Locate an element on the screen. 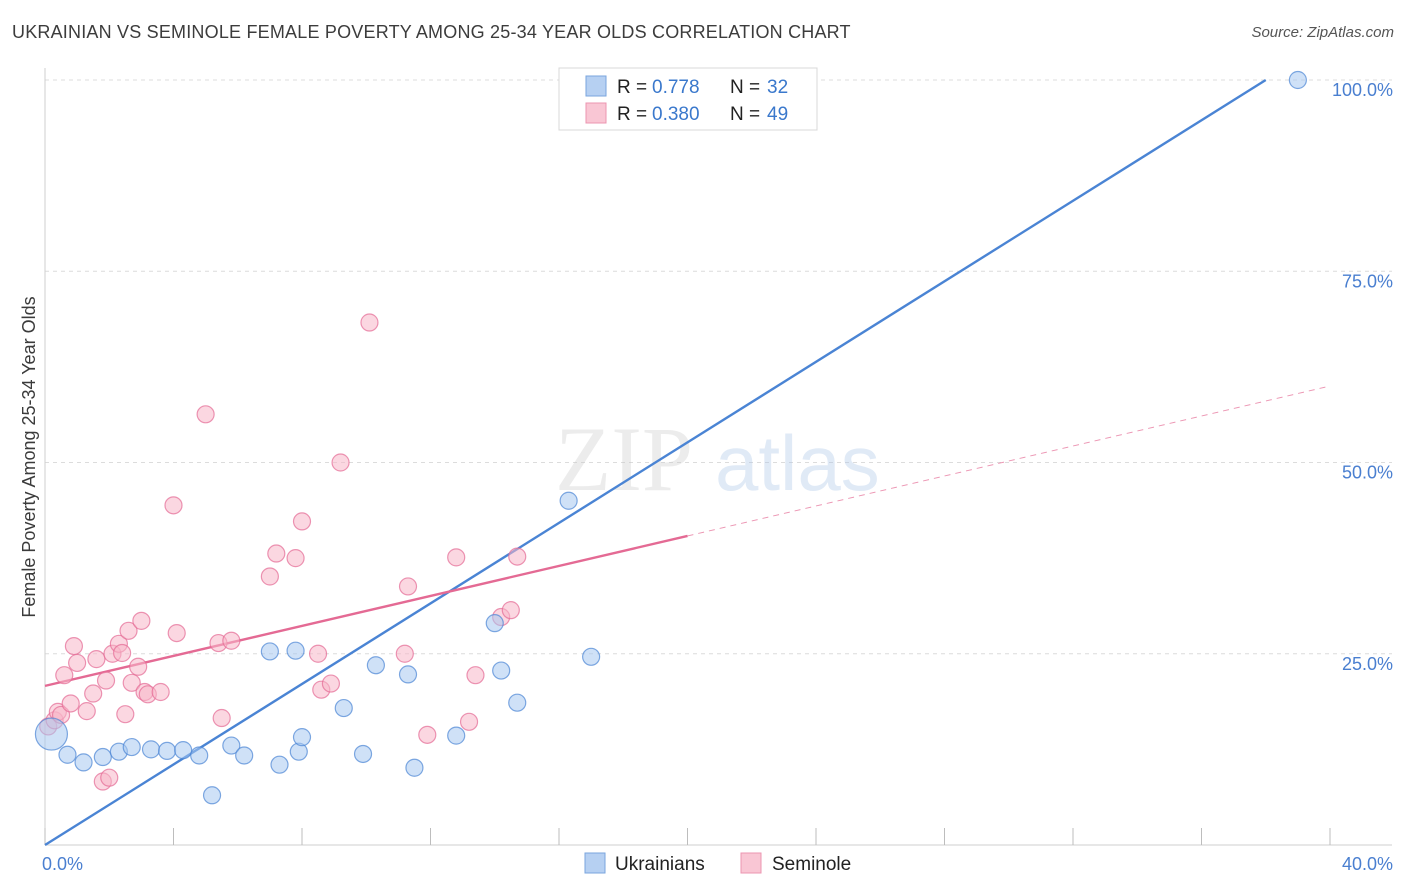  source-label: Source: ZipAtlas.com is located at coordinates (1322, 32).